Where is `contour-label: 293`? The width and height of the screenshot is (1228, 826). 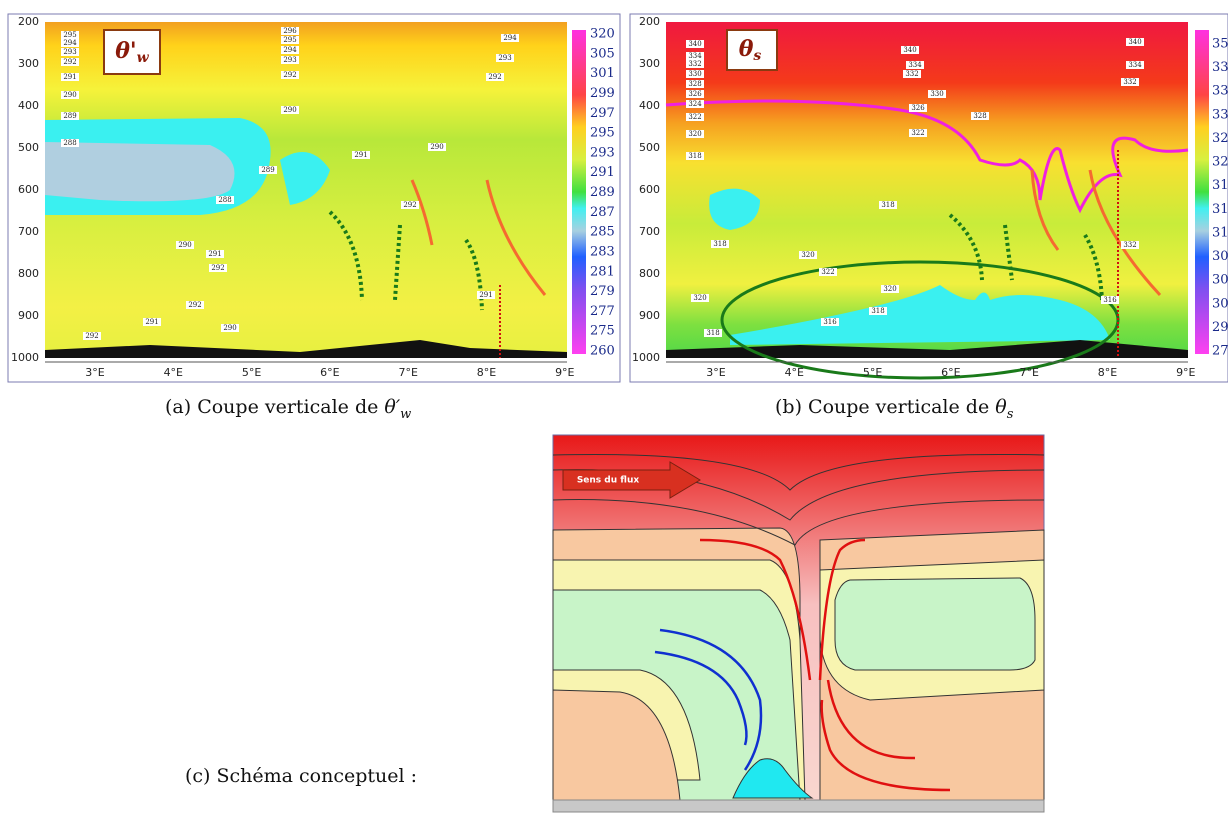 contour-label: 293 is located at coordinates (289, 60).